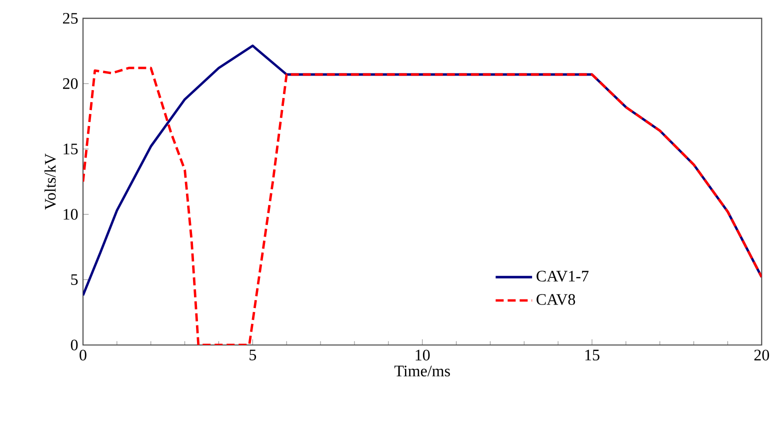  What do you see at coordinates (74, 345) in the screenshot?
I see `y-tick-label: 0` at bounding box center [74, 345].